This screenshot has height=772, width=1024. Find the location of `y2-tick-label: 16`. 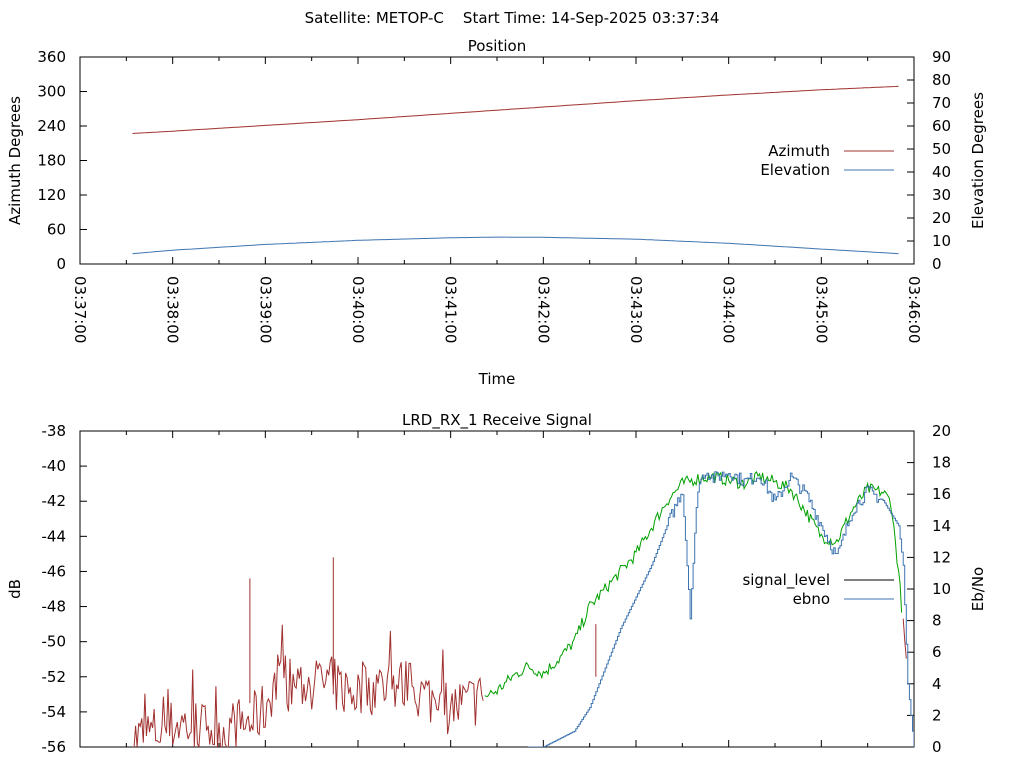

y2-tick-label: 16 is located at coordinates (941, 494).